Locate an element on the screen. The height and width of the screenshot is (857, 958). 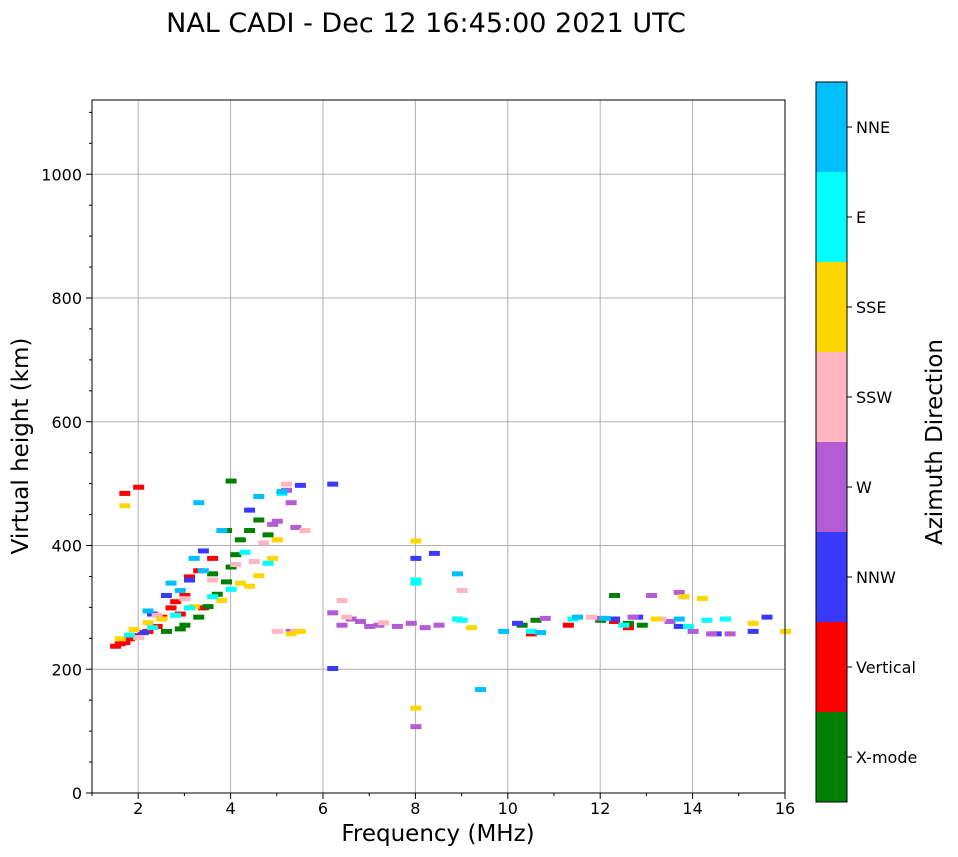
colorbar: X-mode Vertical NNW W SSW SSE E NNE is located at coordinates (866, 442).